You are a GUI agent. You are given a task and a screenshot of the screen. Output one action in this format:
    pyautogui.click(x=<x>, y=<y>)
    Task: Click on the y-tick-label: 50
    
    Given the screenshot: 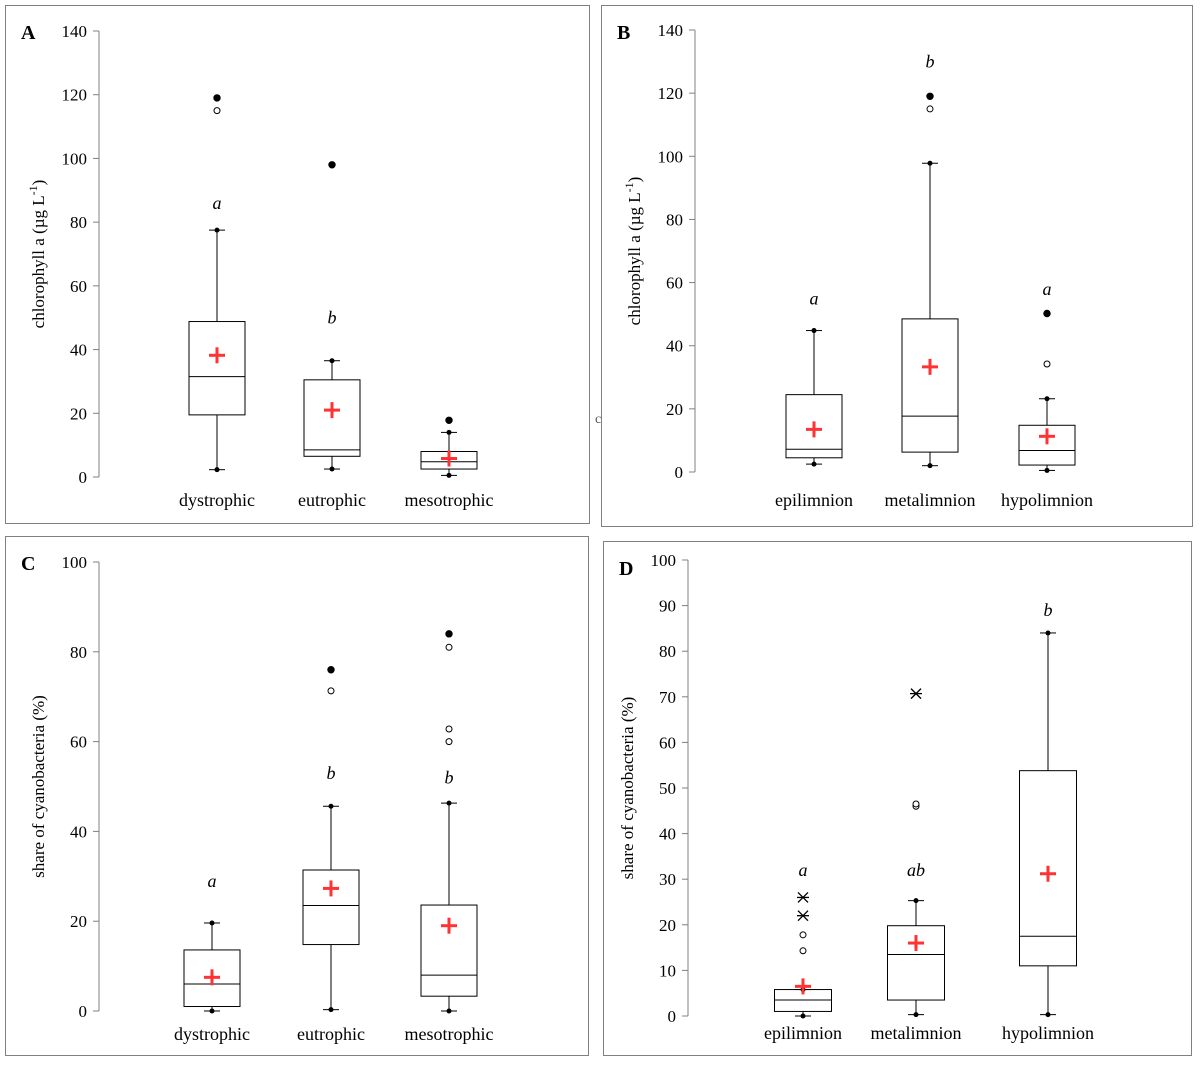 What is the action you would take?
    pyautogui.click(x=667, y=788)
    